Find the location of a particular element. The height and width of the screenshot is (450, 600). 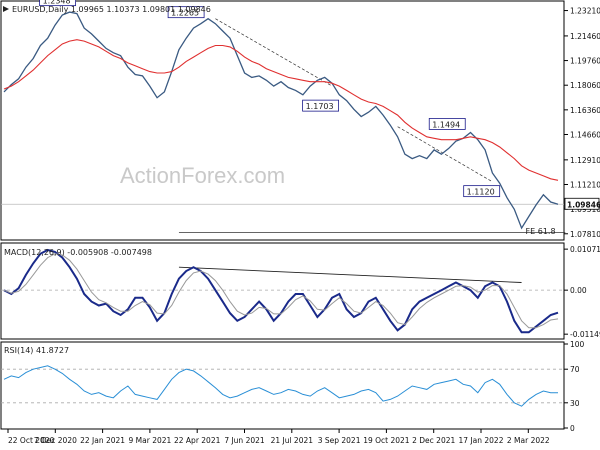

rsi-y-tick-label: 0 is located at coordinates (572, 428).